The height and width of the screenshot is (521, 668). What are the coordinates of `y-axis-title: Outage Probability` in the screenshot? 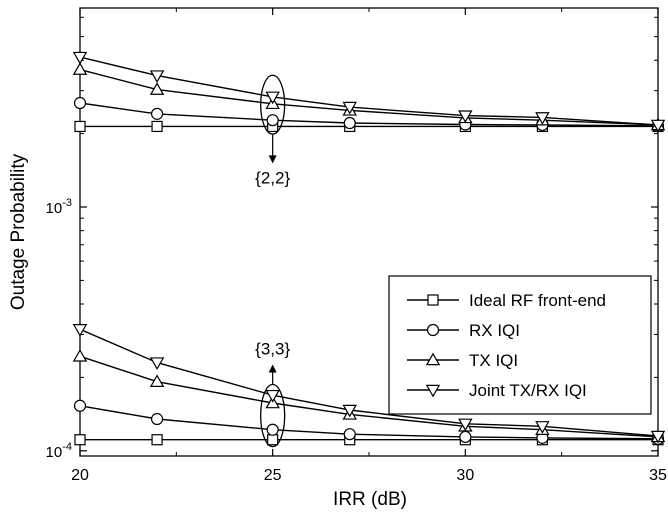 It's located at (18, 231).